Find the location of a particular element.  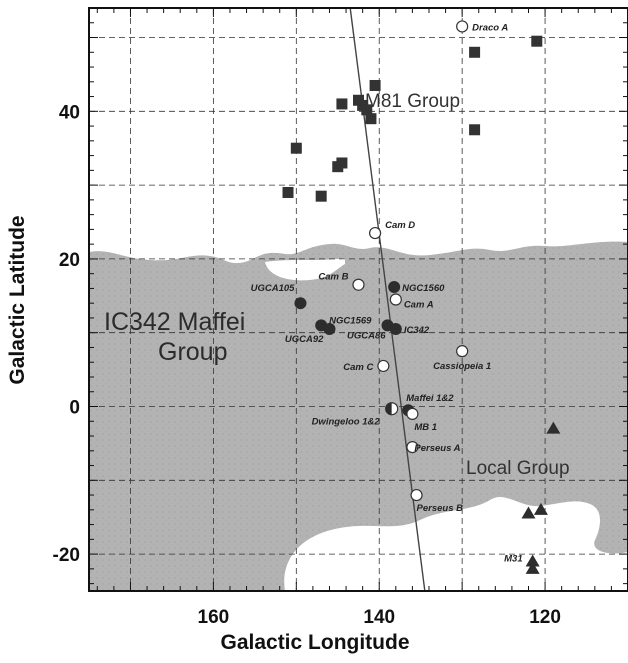

y-tick-label: 0 is located at coordinates (74, 408).